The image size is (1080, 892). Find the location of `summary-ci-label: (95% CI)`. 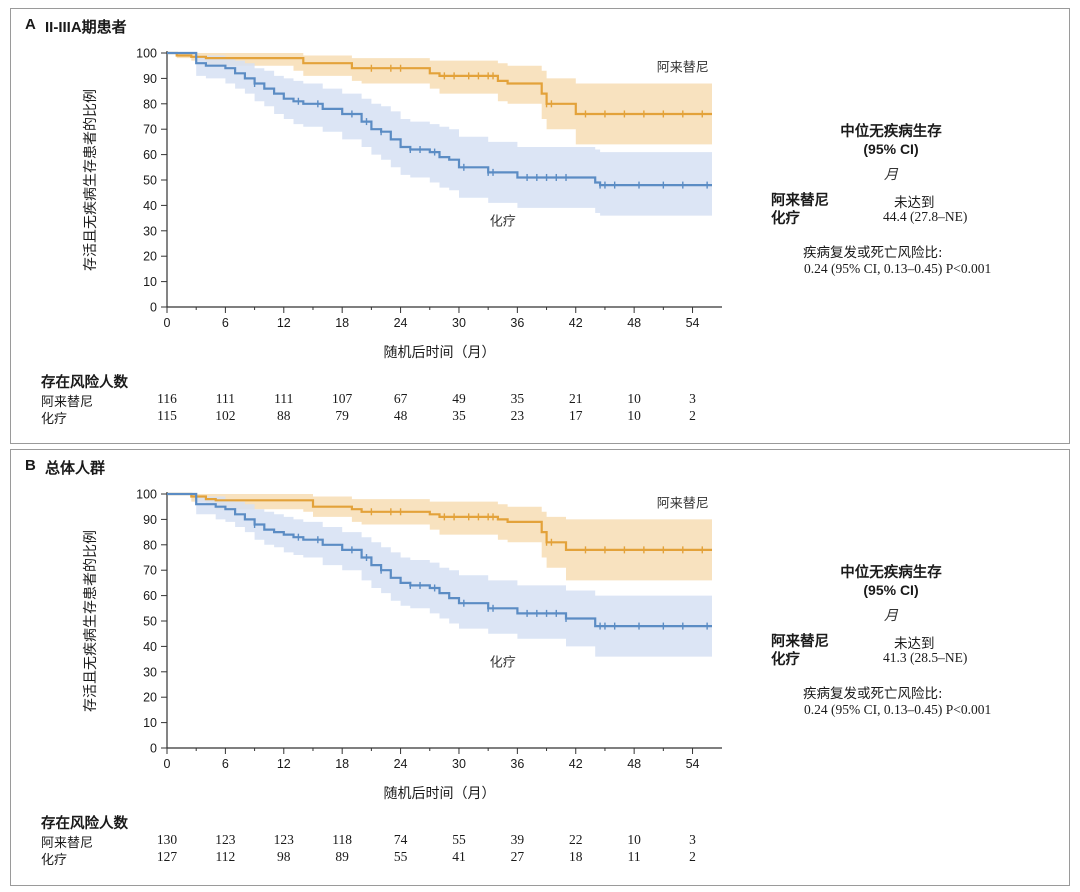

summary-ci-label: (95% CI) is located at coordinates (891, 590).